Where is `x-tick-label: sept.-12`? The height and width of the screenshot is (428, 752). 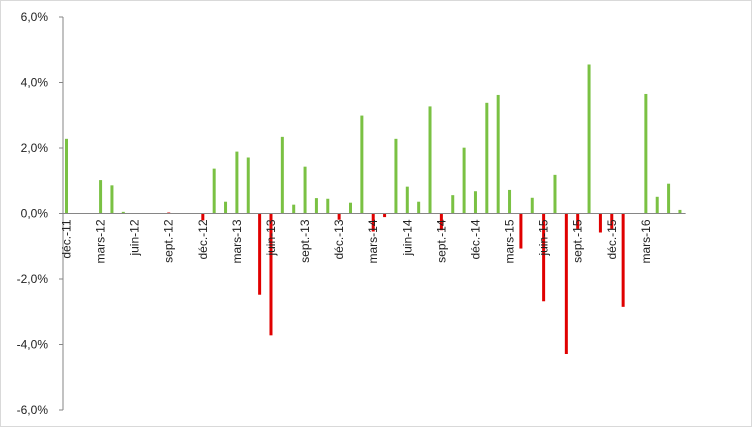
x-tick-label: sept.-12 is located at coordinates (169, 241).